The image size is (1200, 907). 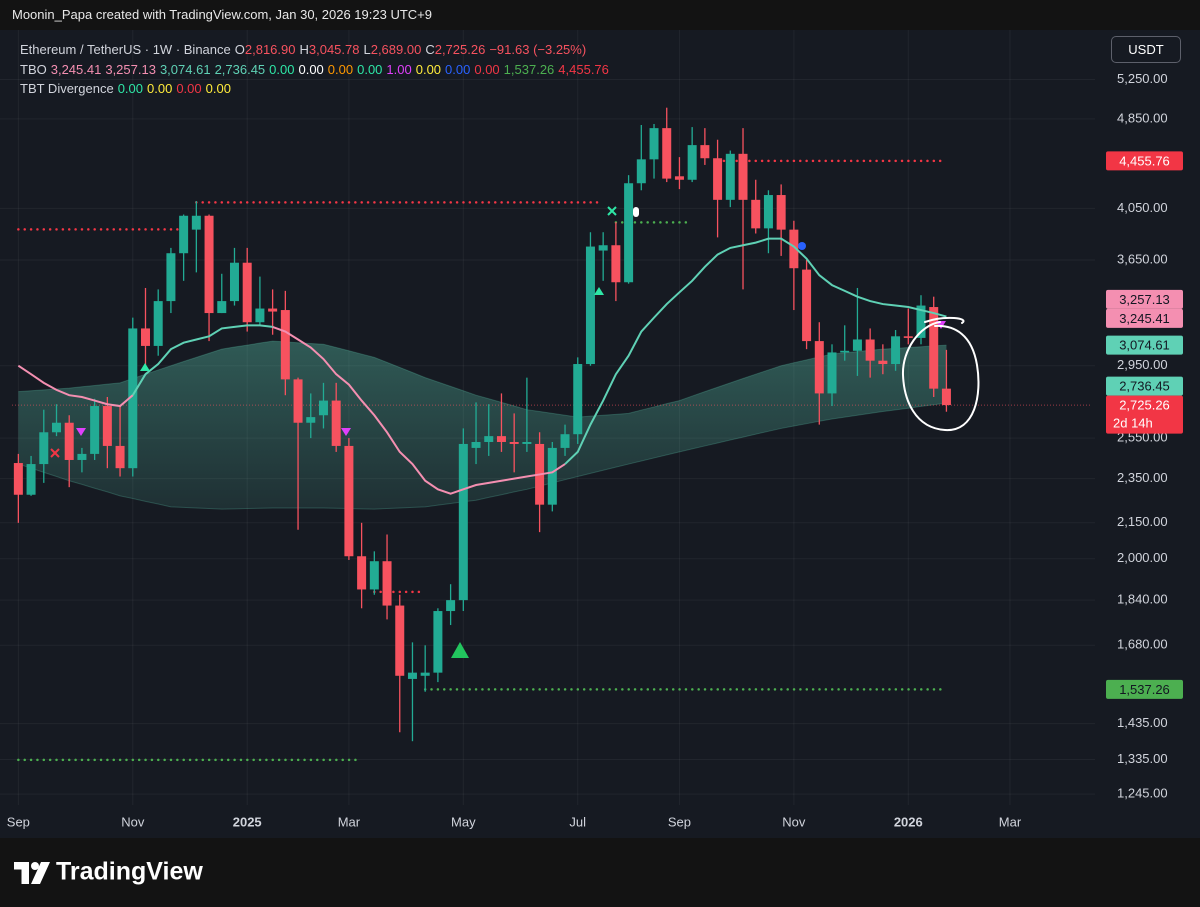 What do you see at coordinates (367, 49) in the screenshot?
I see `ohlc-key: L` at bounding box center [367, 49].